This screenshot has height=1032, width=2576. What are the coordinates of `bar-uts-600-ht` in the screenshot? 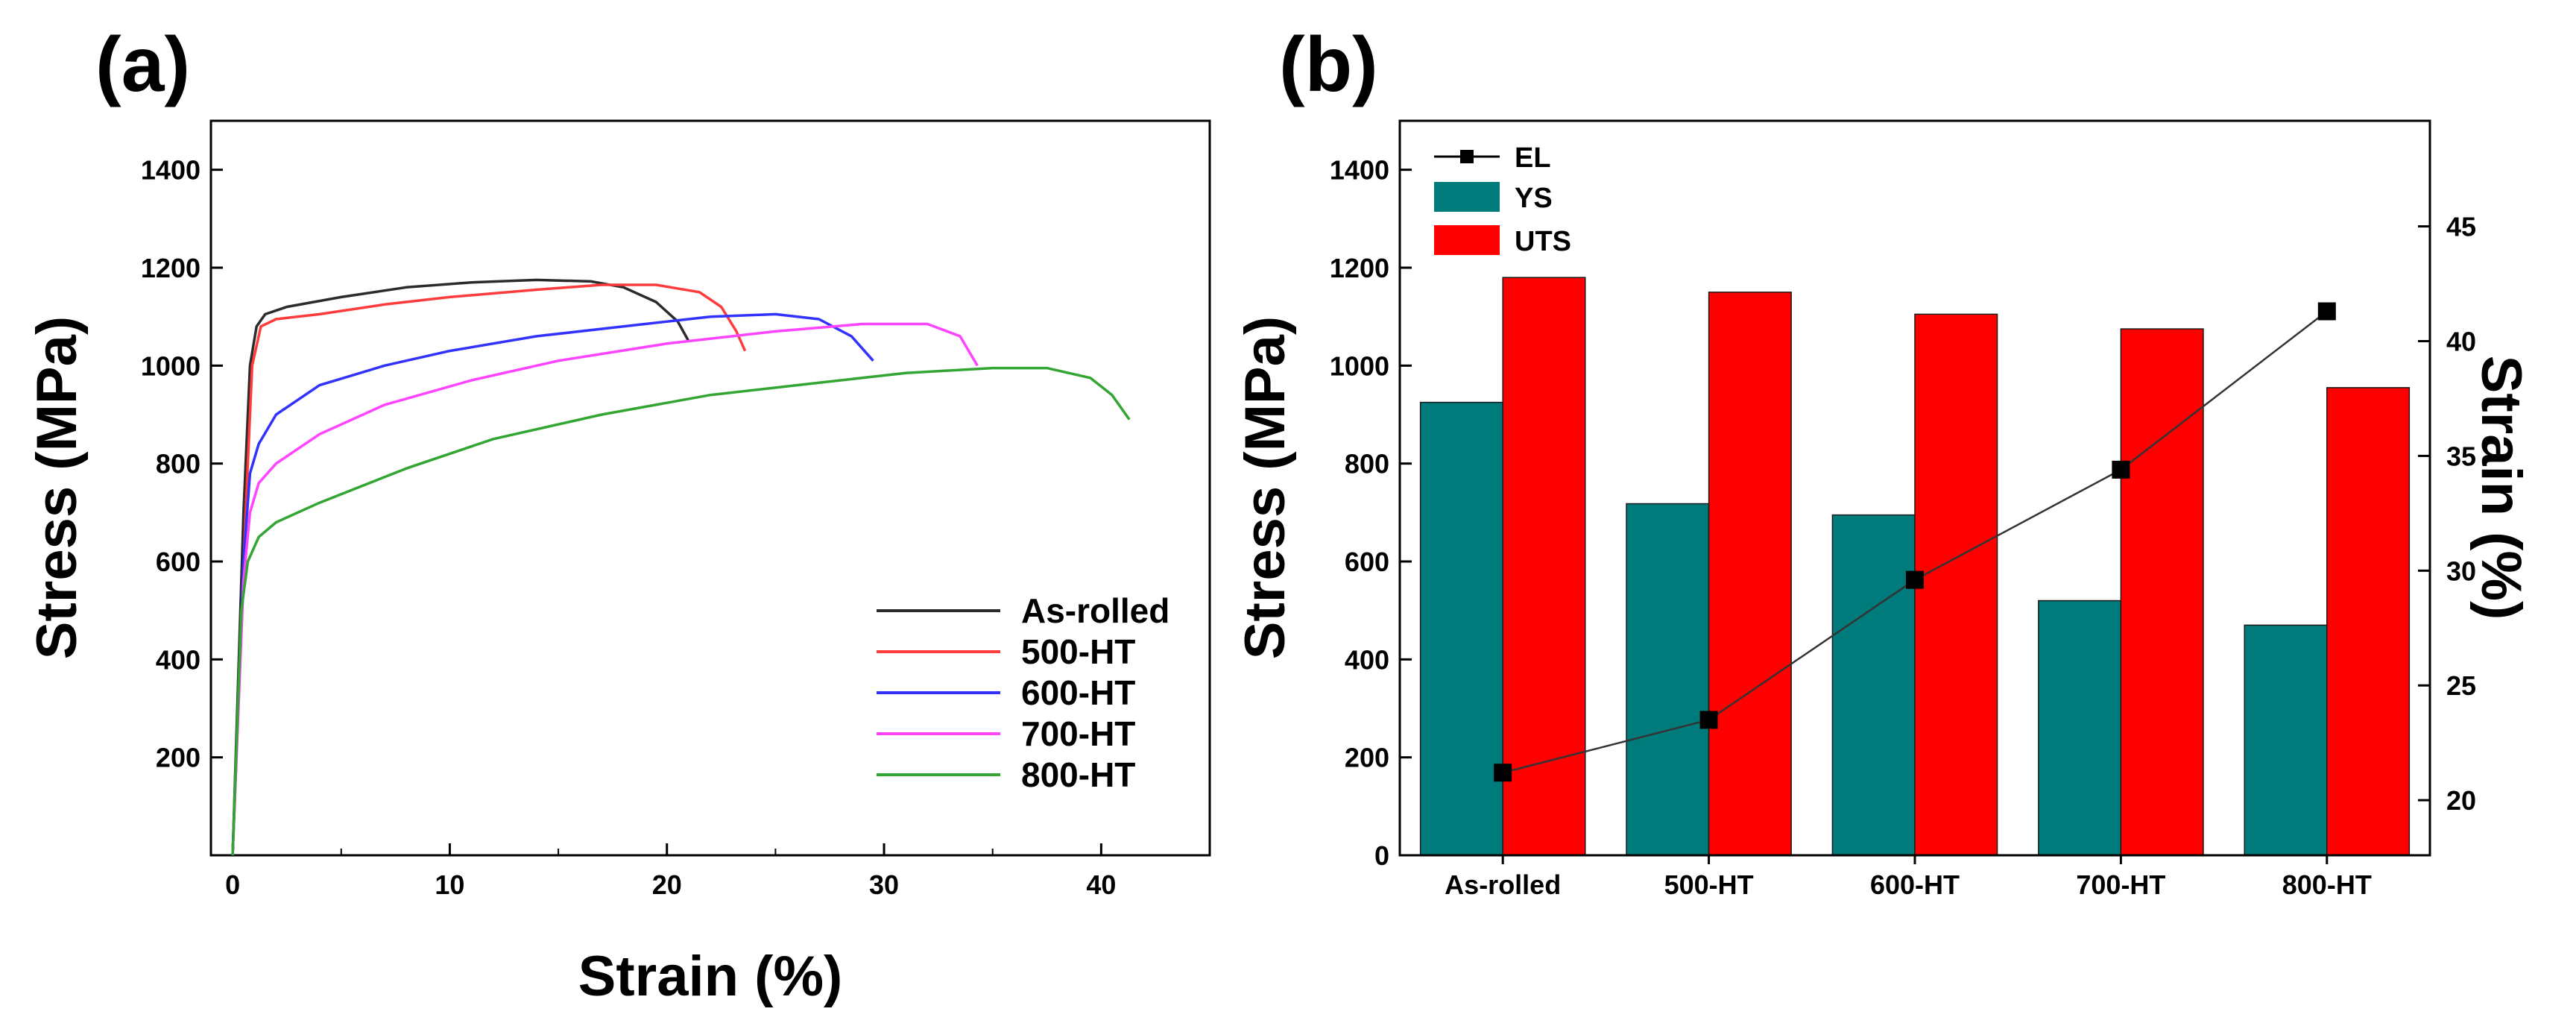 It's located at (1956, 584).